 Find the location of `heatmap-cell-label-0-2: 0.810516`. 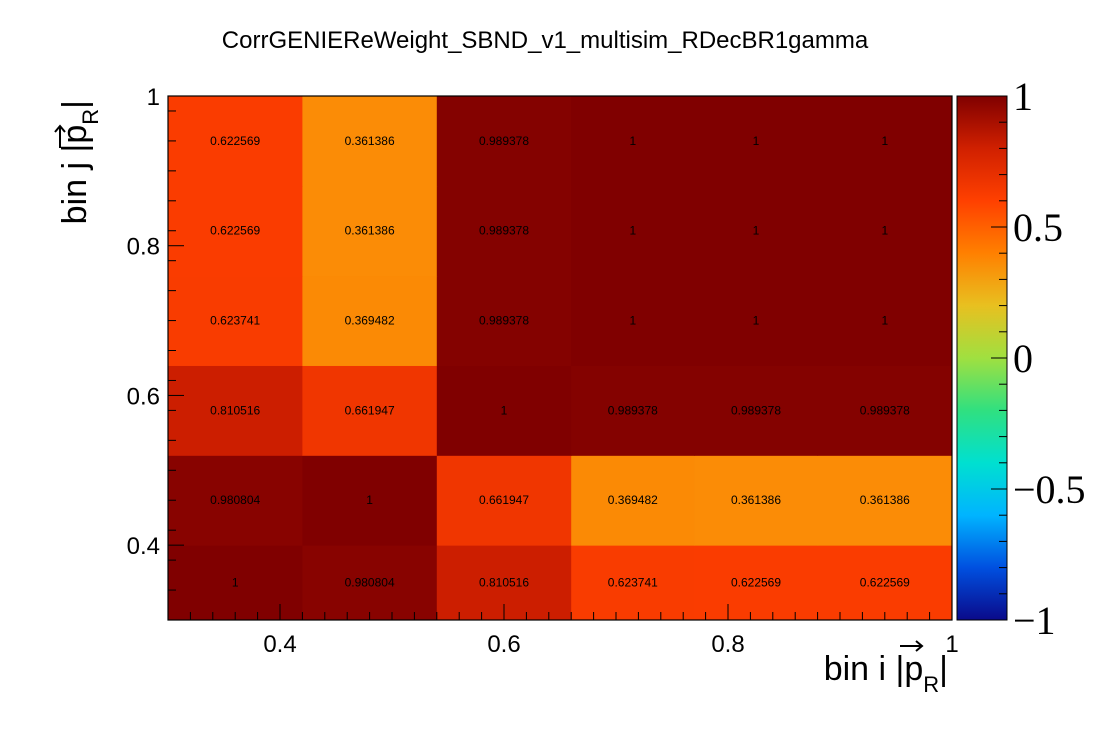

heatmap-cell-label-0-2: 0.810516 is located at coordinates (504, 583).